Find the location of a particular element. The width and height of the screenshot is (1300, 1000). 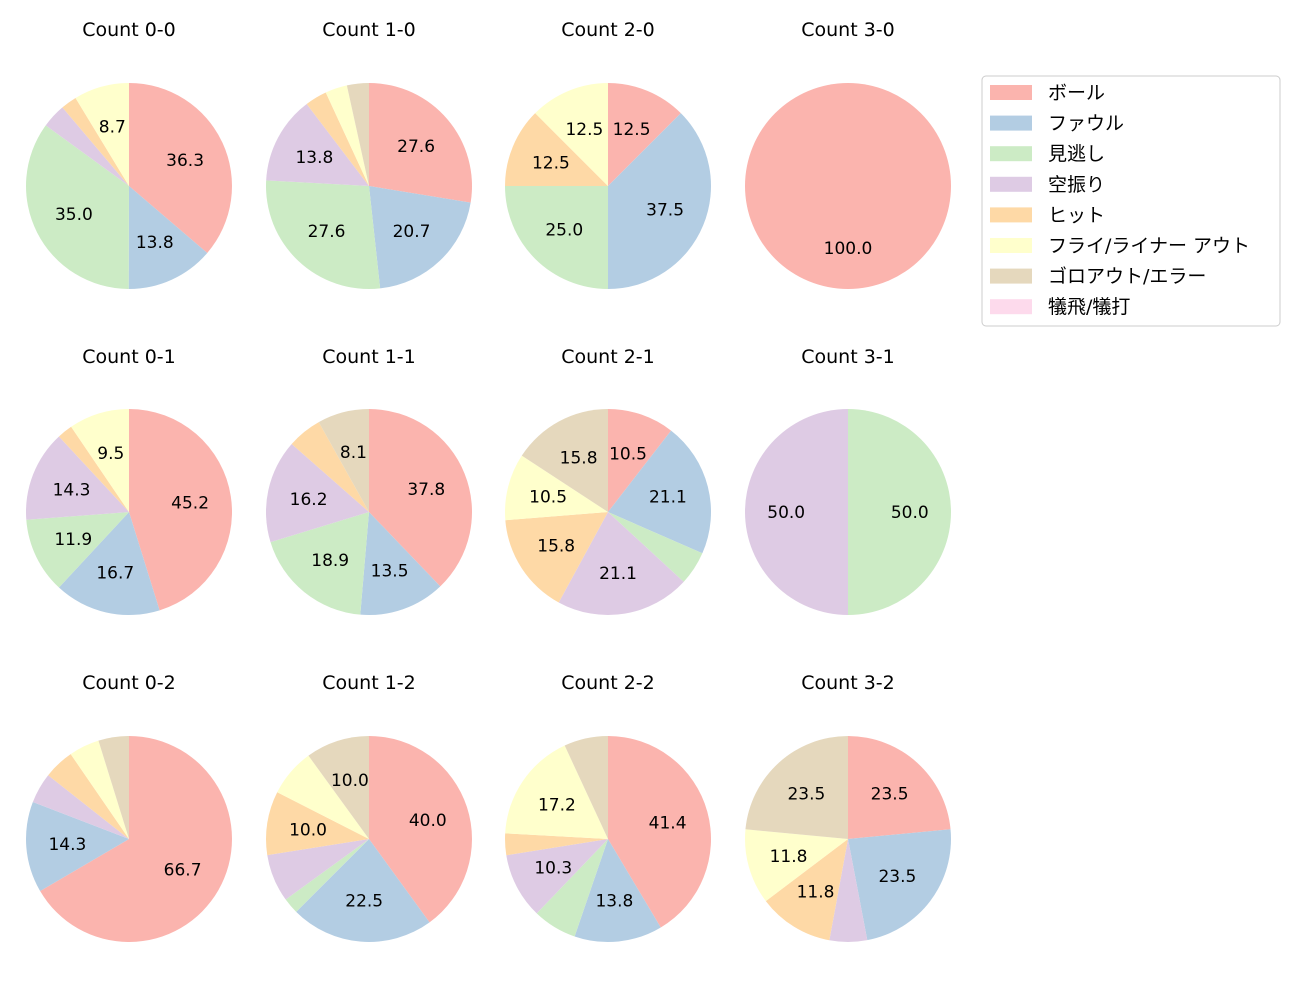

slice-label: 13.5 is located at coordinates (390, 571).